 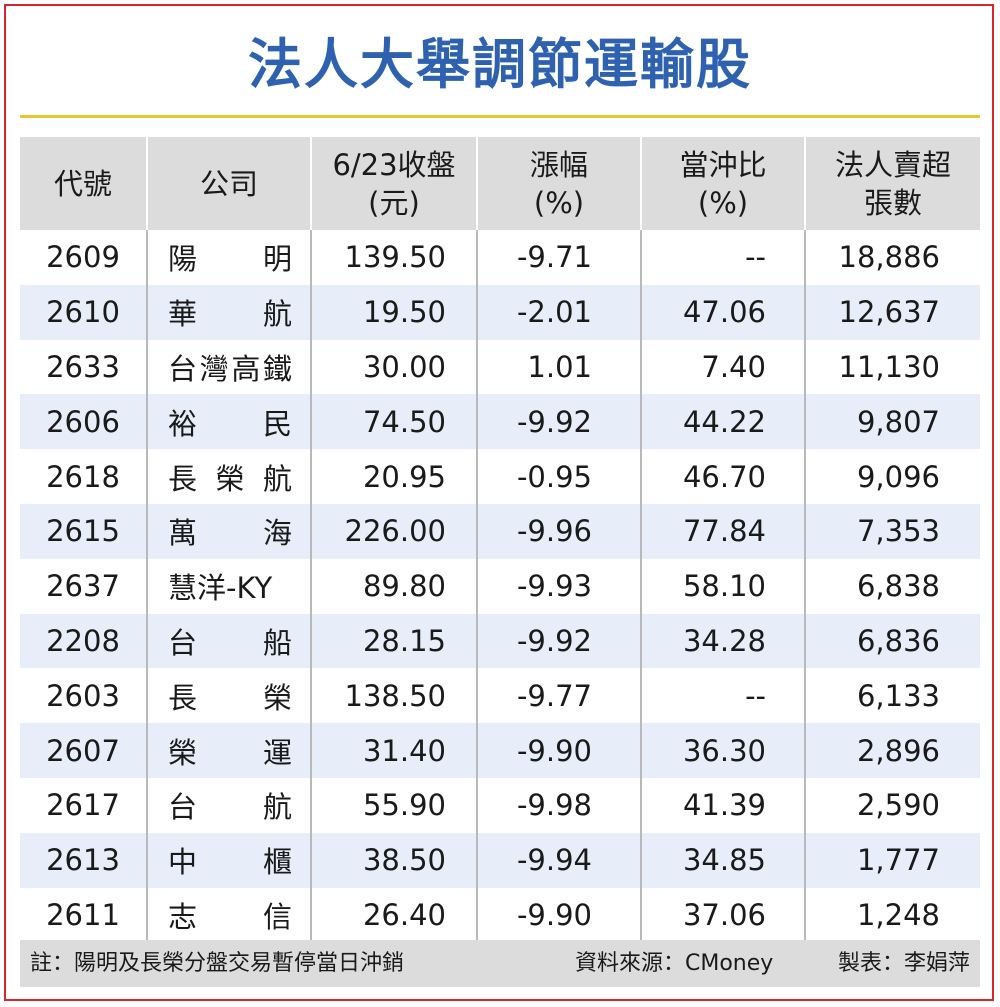 I want to click on cell-change: -9.77, so click(x=558, y=696).